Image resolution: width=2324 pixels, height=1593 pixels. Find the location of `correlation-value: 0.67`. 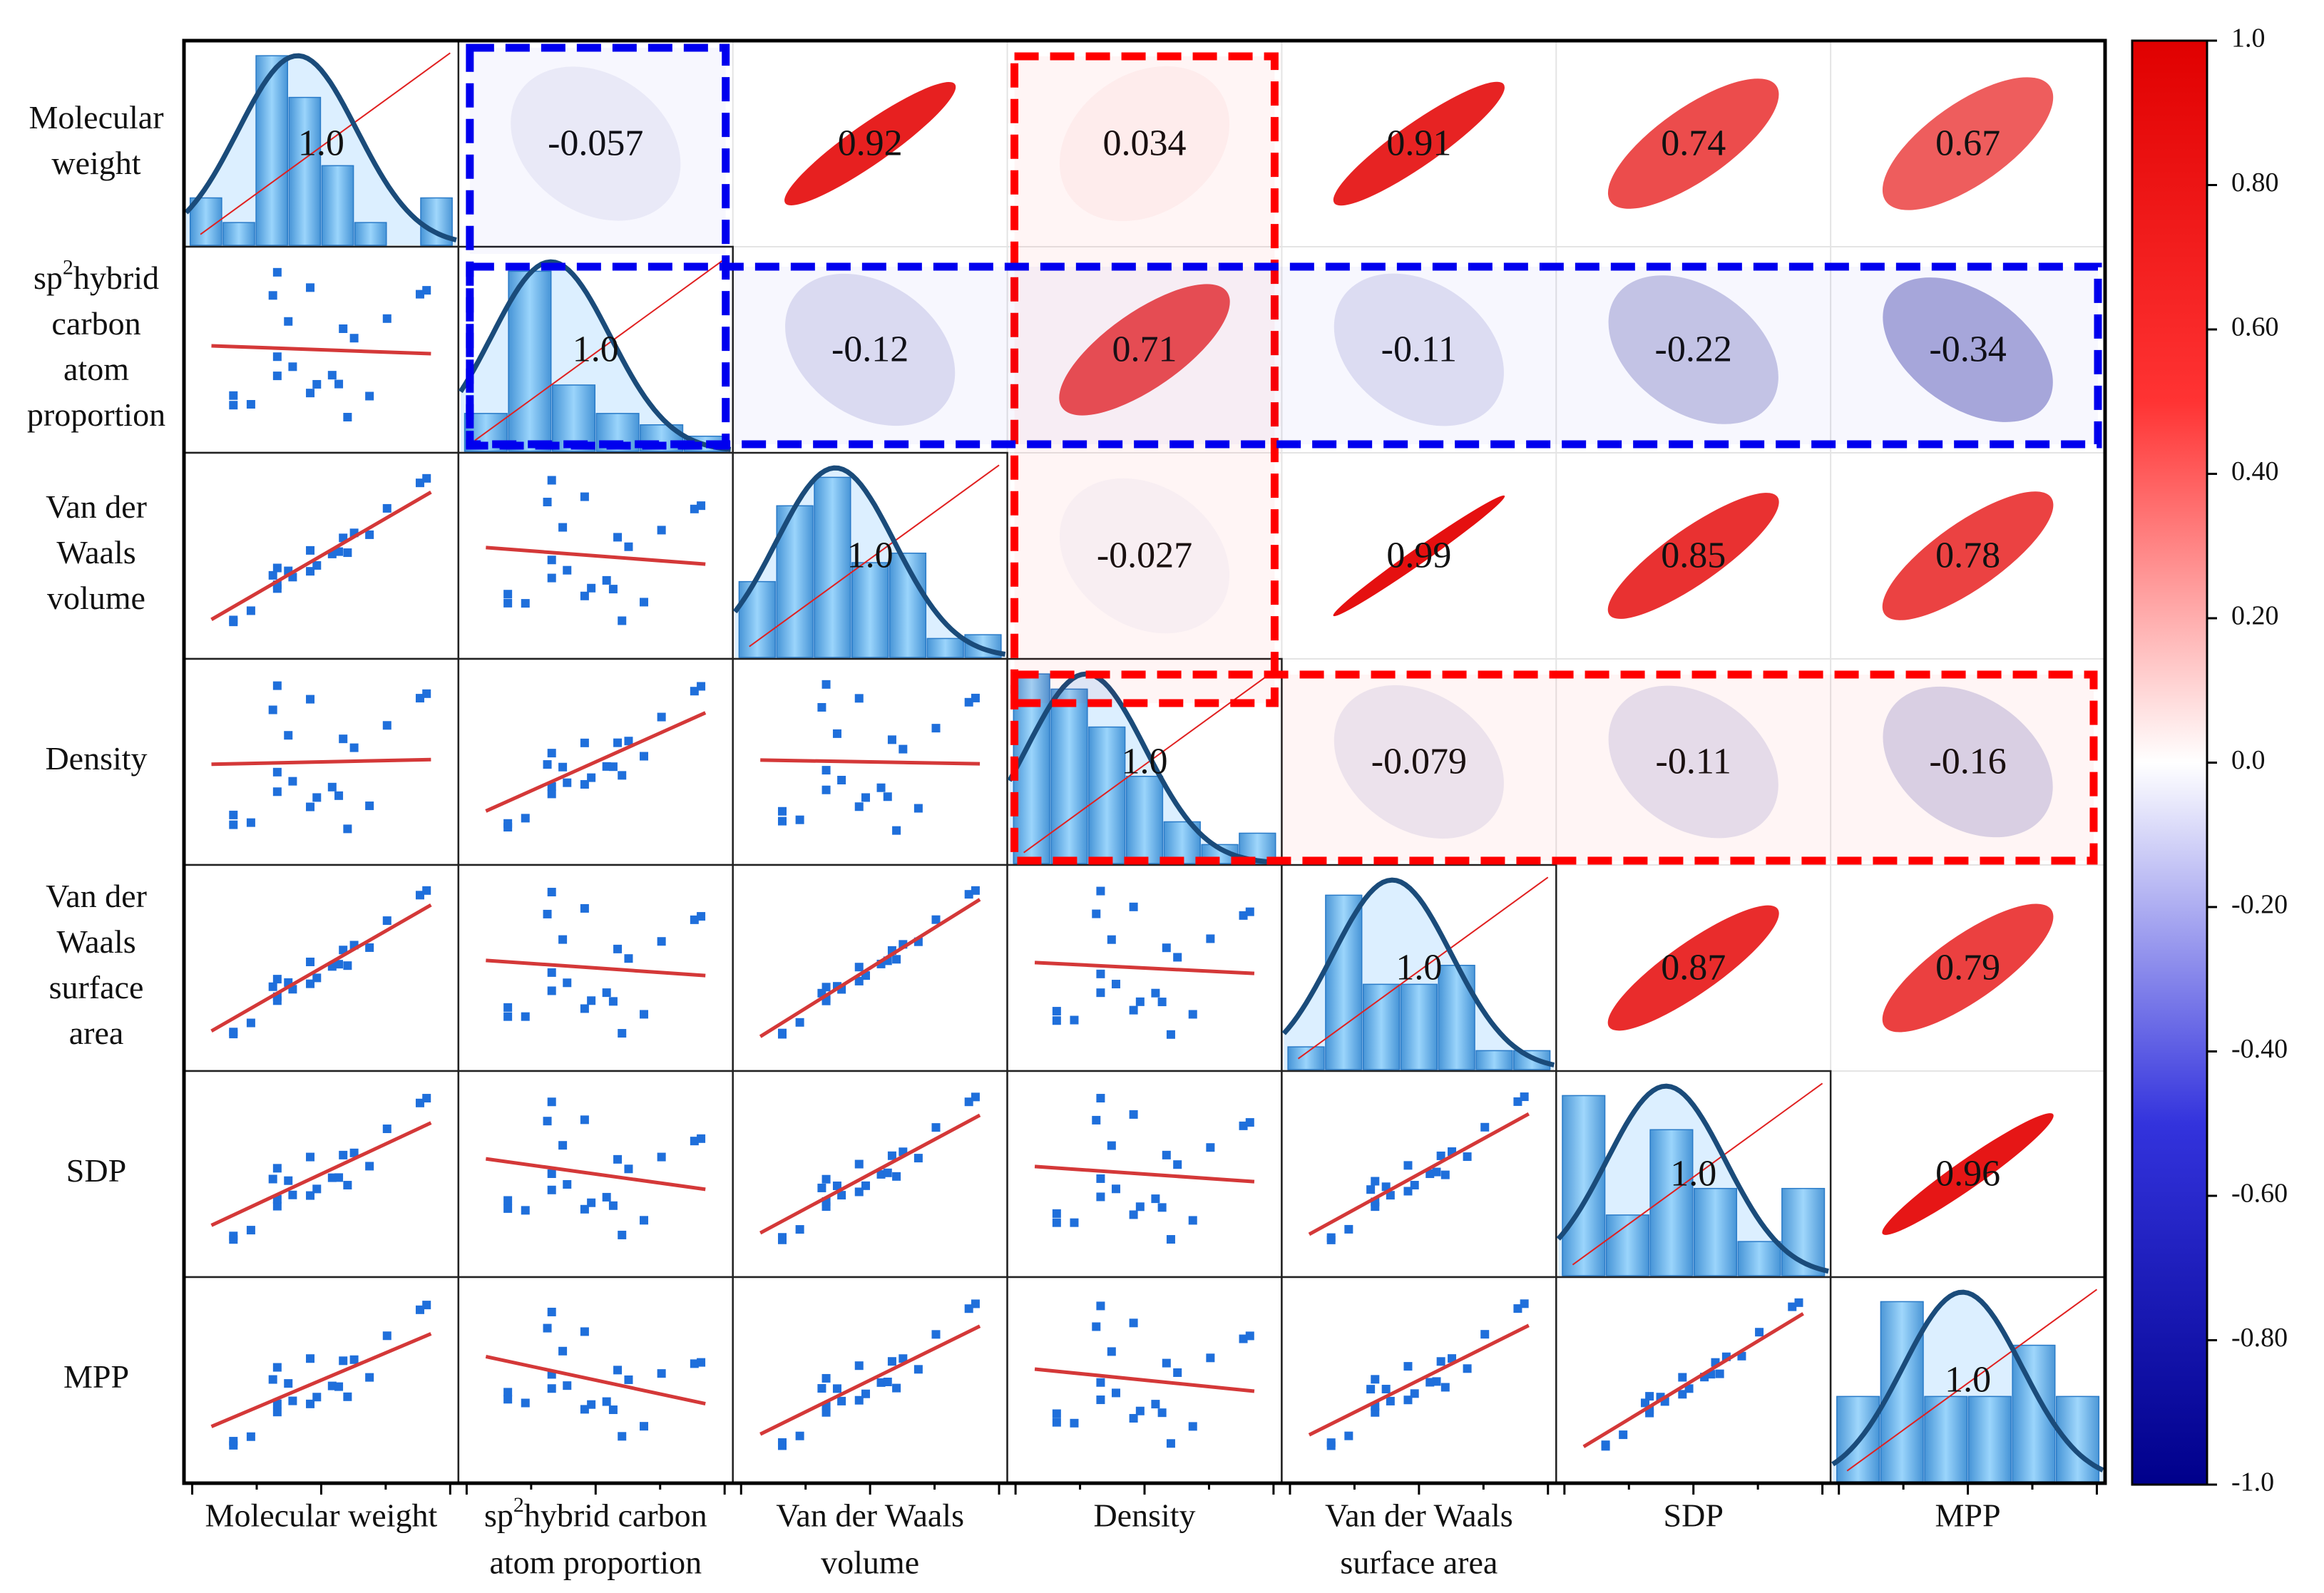

correlation-value: 0.67 is located at coordinates (1967, 143).